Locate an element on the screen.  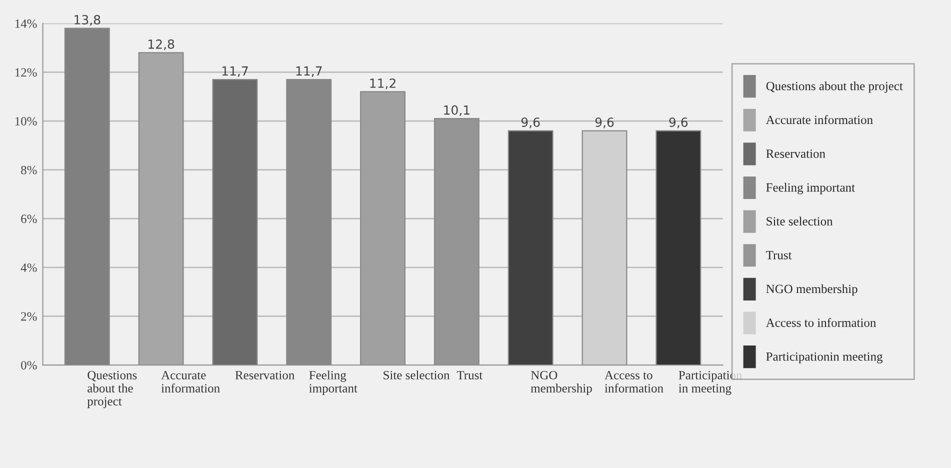
data-label: 10,1 is located at coordinates (457, 110).